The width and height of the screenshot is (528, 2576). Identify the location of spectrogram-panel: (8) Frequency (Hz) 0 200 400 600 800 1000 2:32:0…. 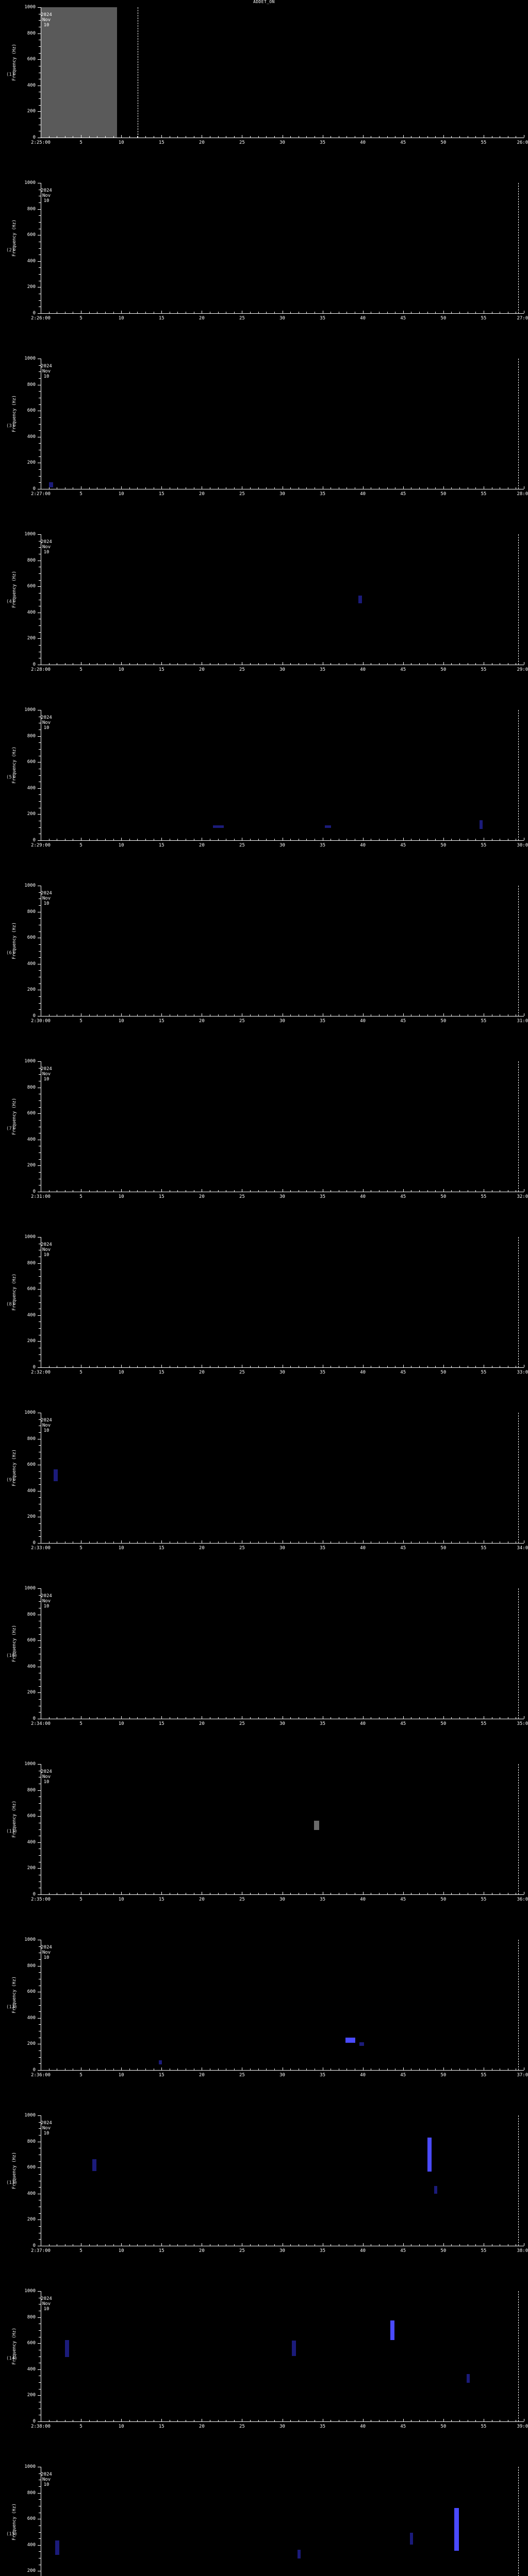
(264, 1322).